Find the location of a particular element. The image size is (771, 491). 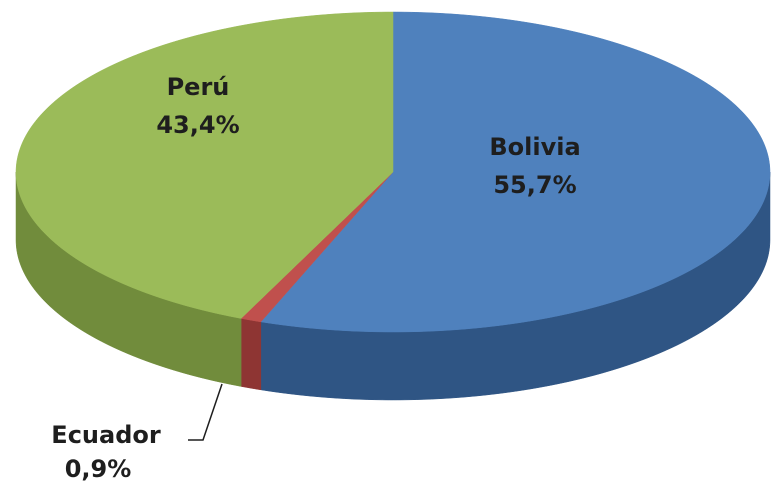

pie-slice is located at coordinates (317, 247).